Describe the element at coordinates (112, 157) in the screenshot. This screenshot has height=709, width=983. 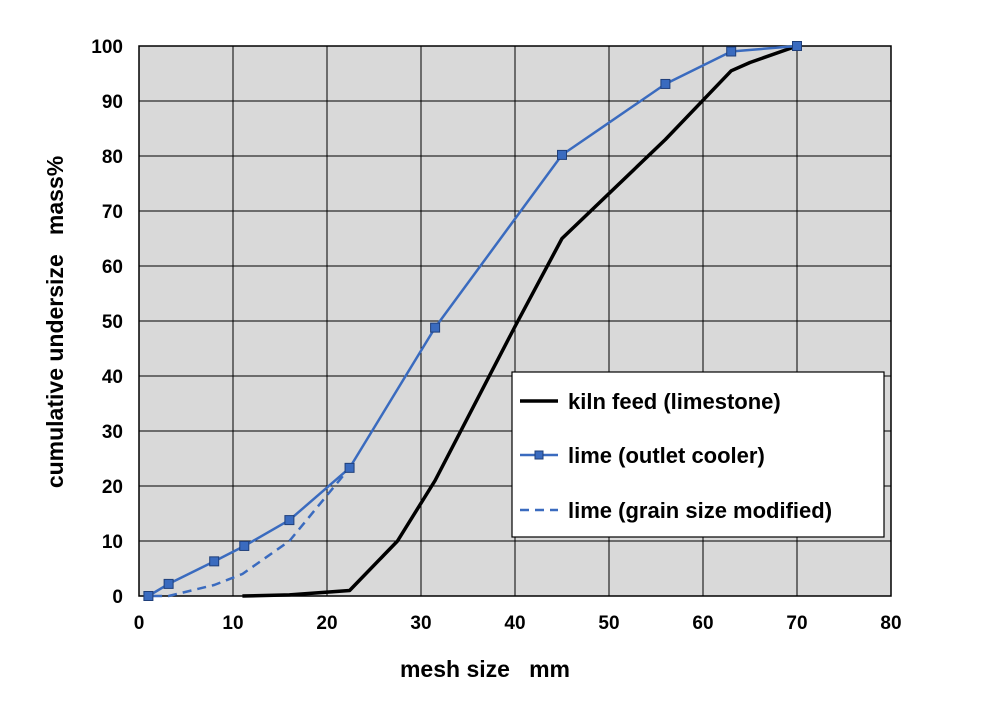
I see `y-tick-label: 80` at that location.